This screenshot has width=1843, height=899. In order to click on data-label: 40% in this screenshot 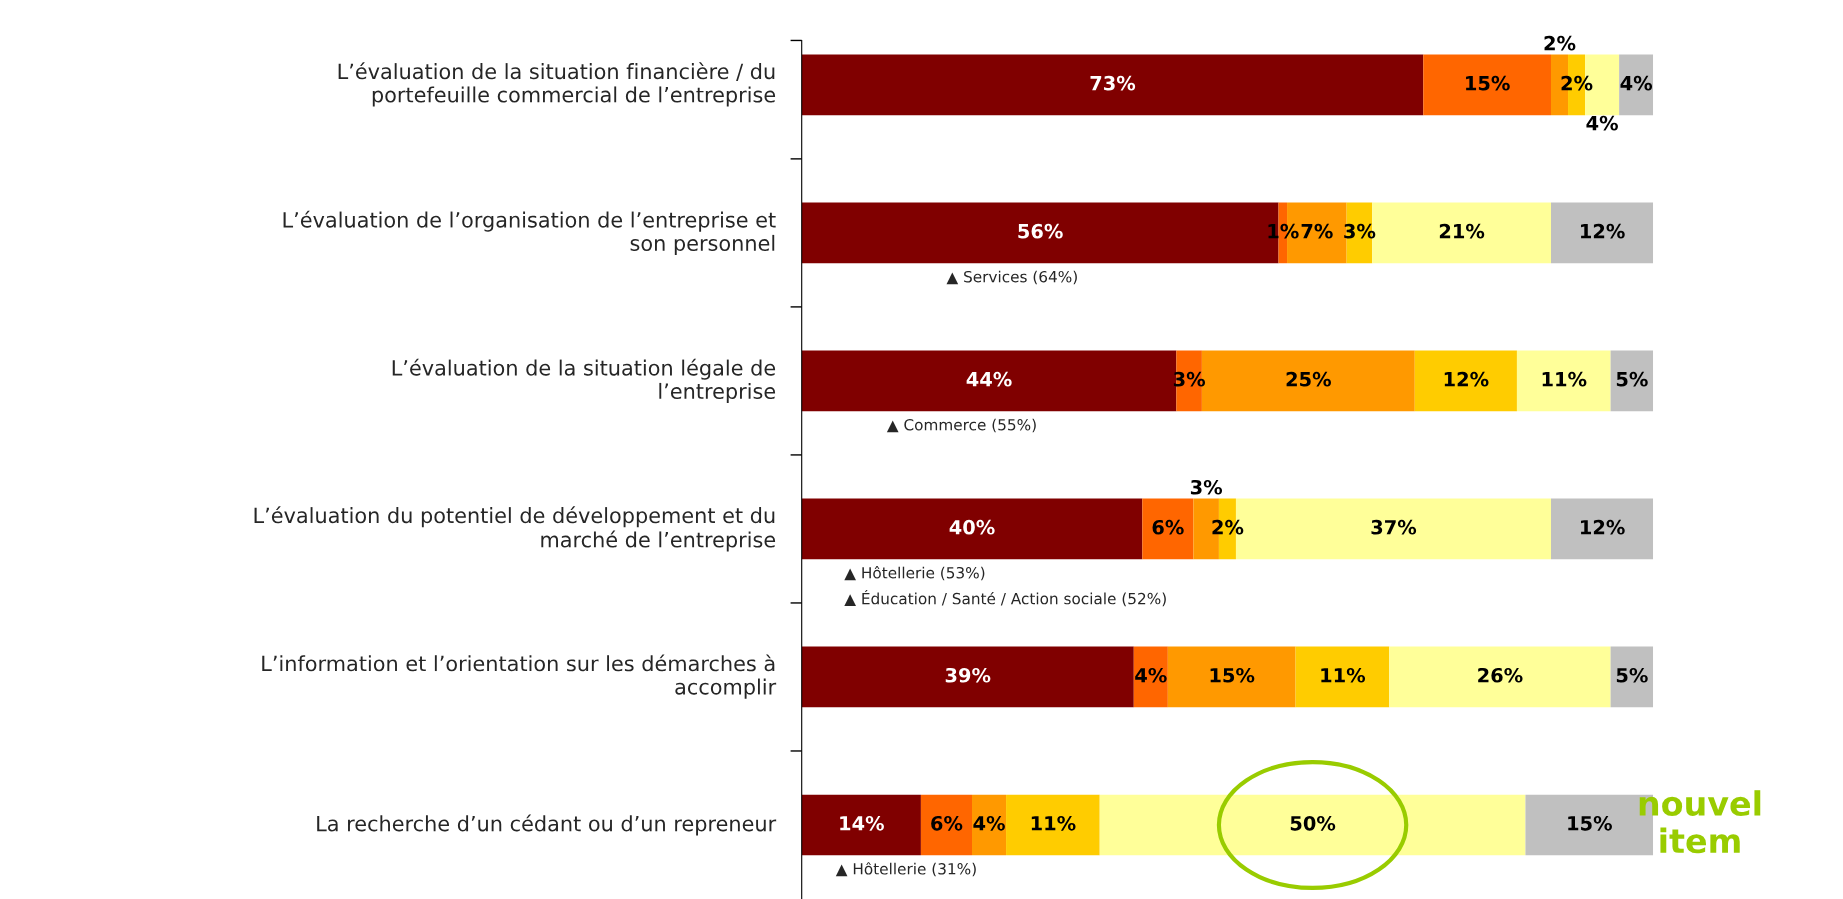, I will do `click(972, 527)`.